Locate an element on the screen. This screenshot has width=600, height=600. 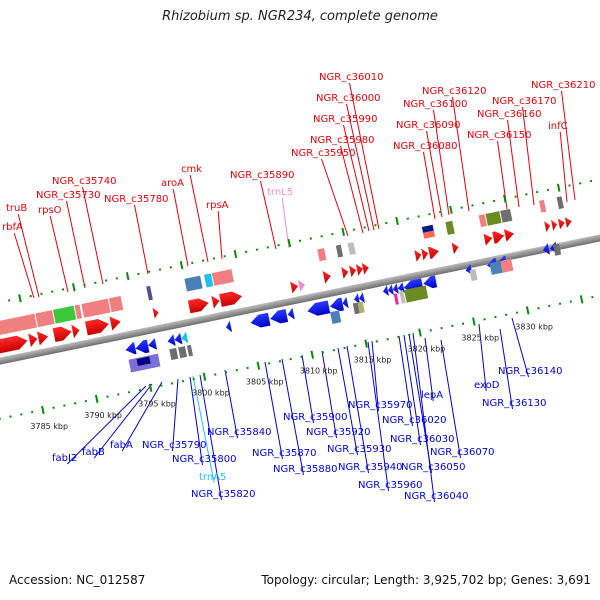
reverse-gene-label: NGR_c35870 is located at coordinates (284, 453).